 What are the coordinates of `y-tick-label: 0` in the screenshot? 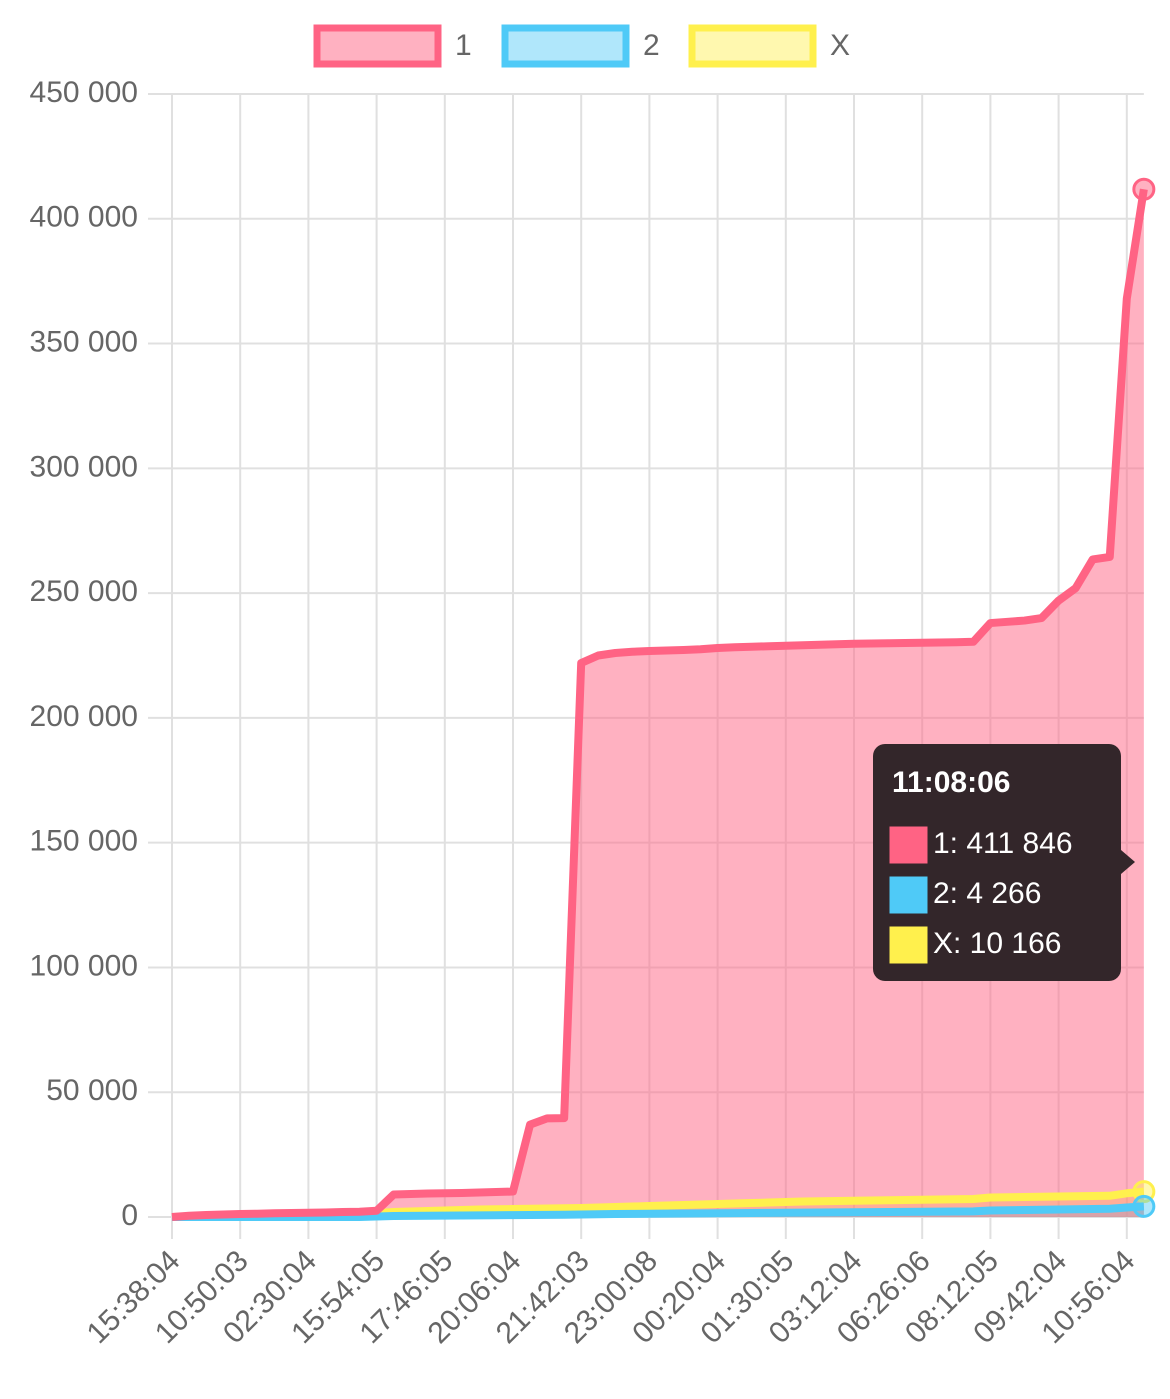 It's located at (129, 1215).